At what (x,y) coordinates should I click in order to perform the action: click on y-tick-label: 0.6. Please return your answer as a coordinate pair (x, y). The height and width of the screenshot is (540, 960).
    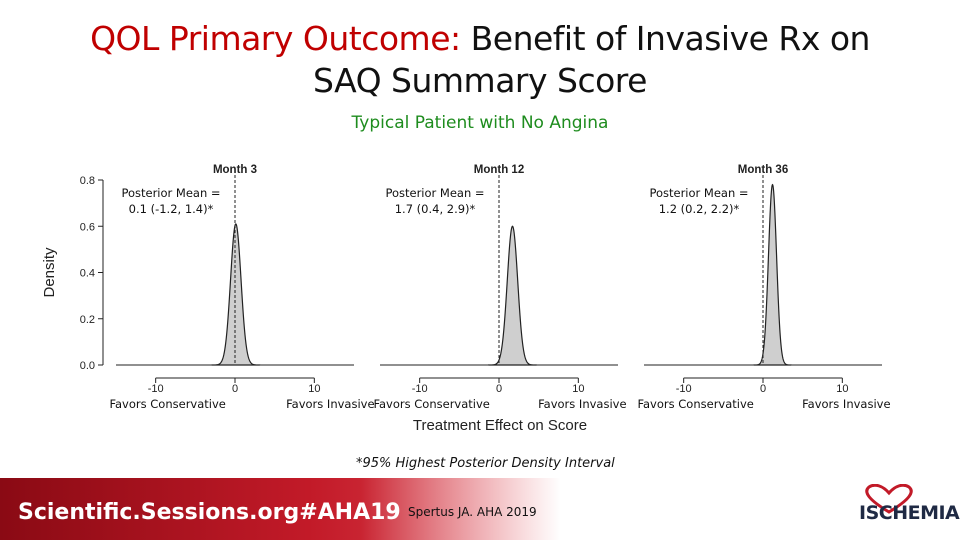
    Looking at the image, I should click on (87, 227).